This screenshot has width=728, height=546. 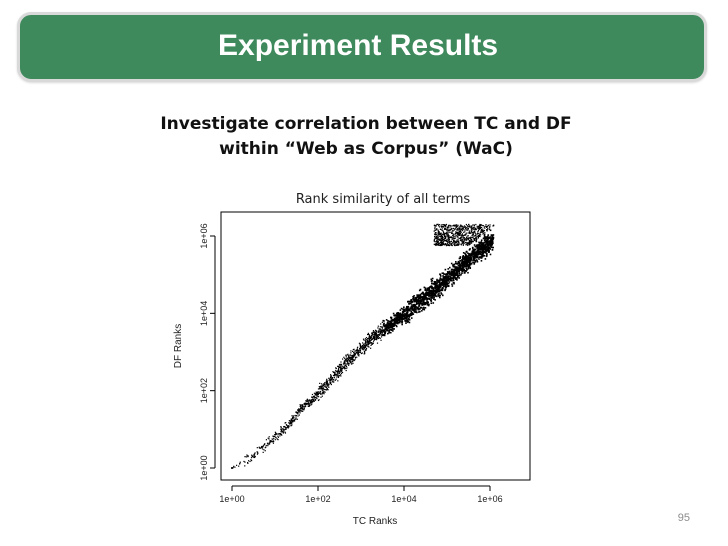 What do you see at coordinates (391, 318) in the screenshot?
I see `data-point-1938` at bounding box center [391, 318].